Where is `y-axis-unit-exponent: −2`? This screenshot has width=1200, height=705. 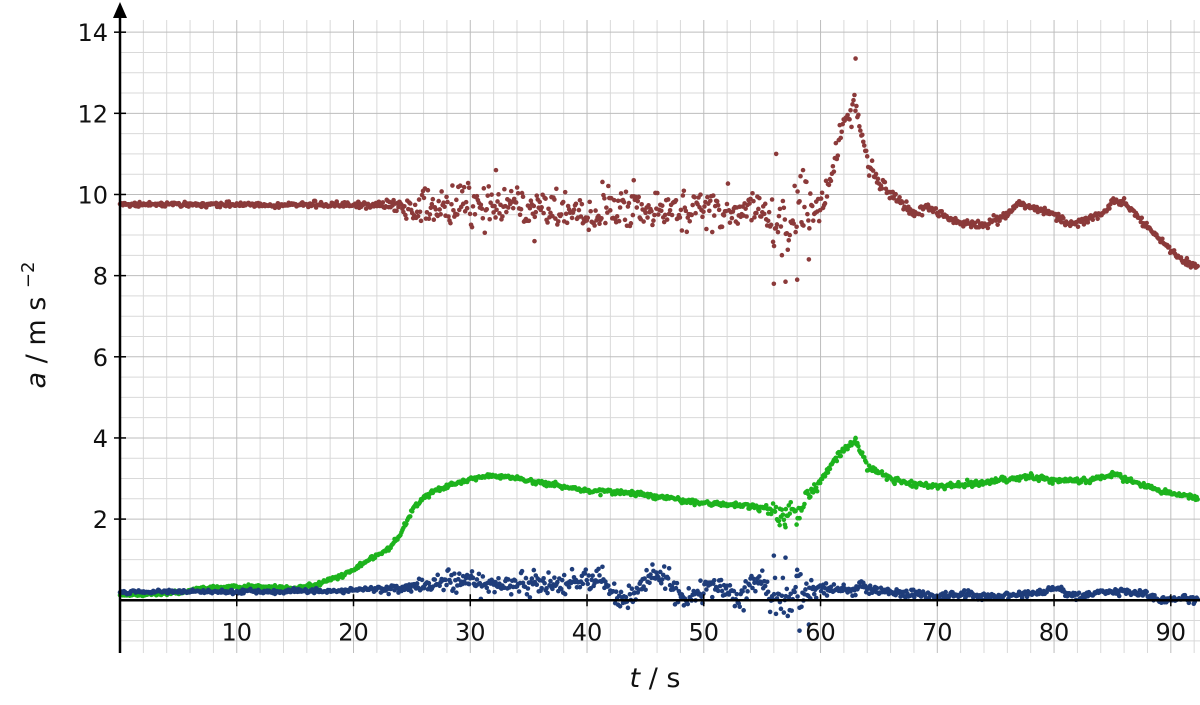 y-axis-unit-exponent: −2 is located at coordinates (28, 275).